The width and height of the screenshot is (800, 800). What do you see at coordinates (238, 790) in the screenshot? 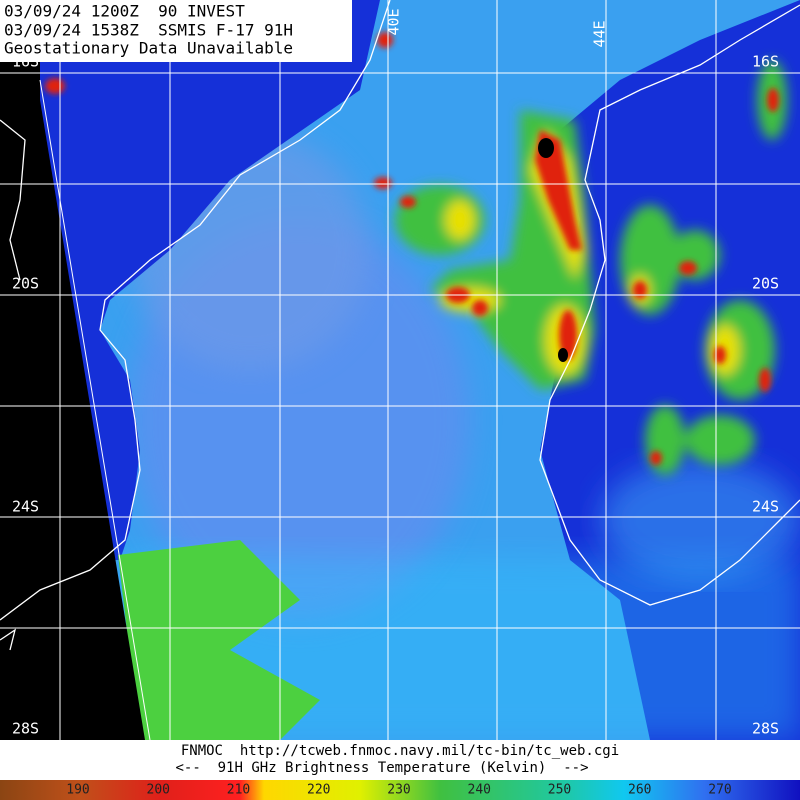
I see `colorbar-label: 210` at bounding box center [238, 790].